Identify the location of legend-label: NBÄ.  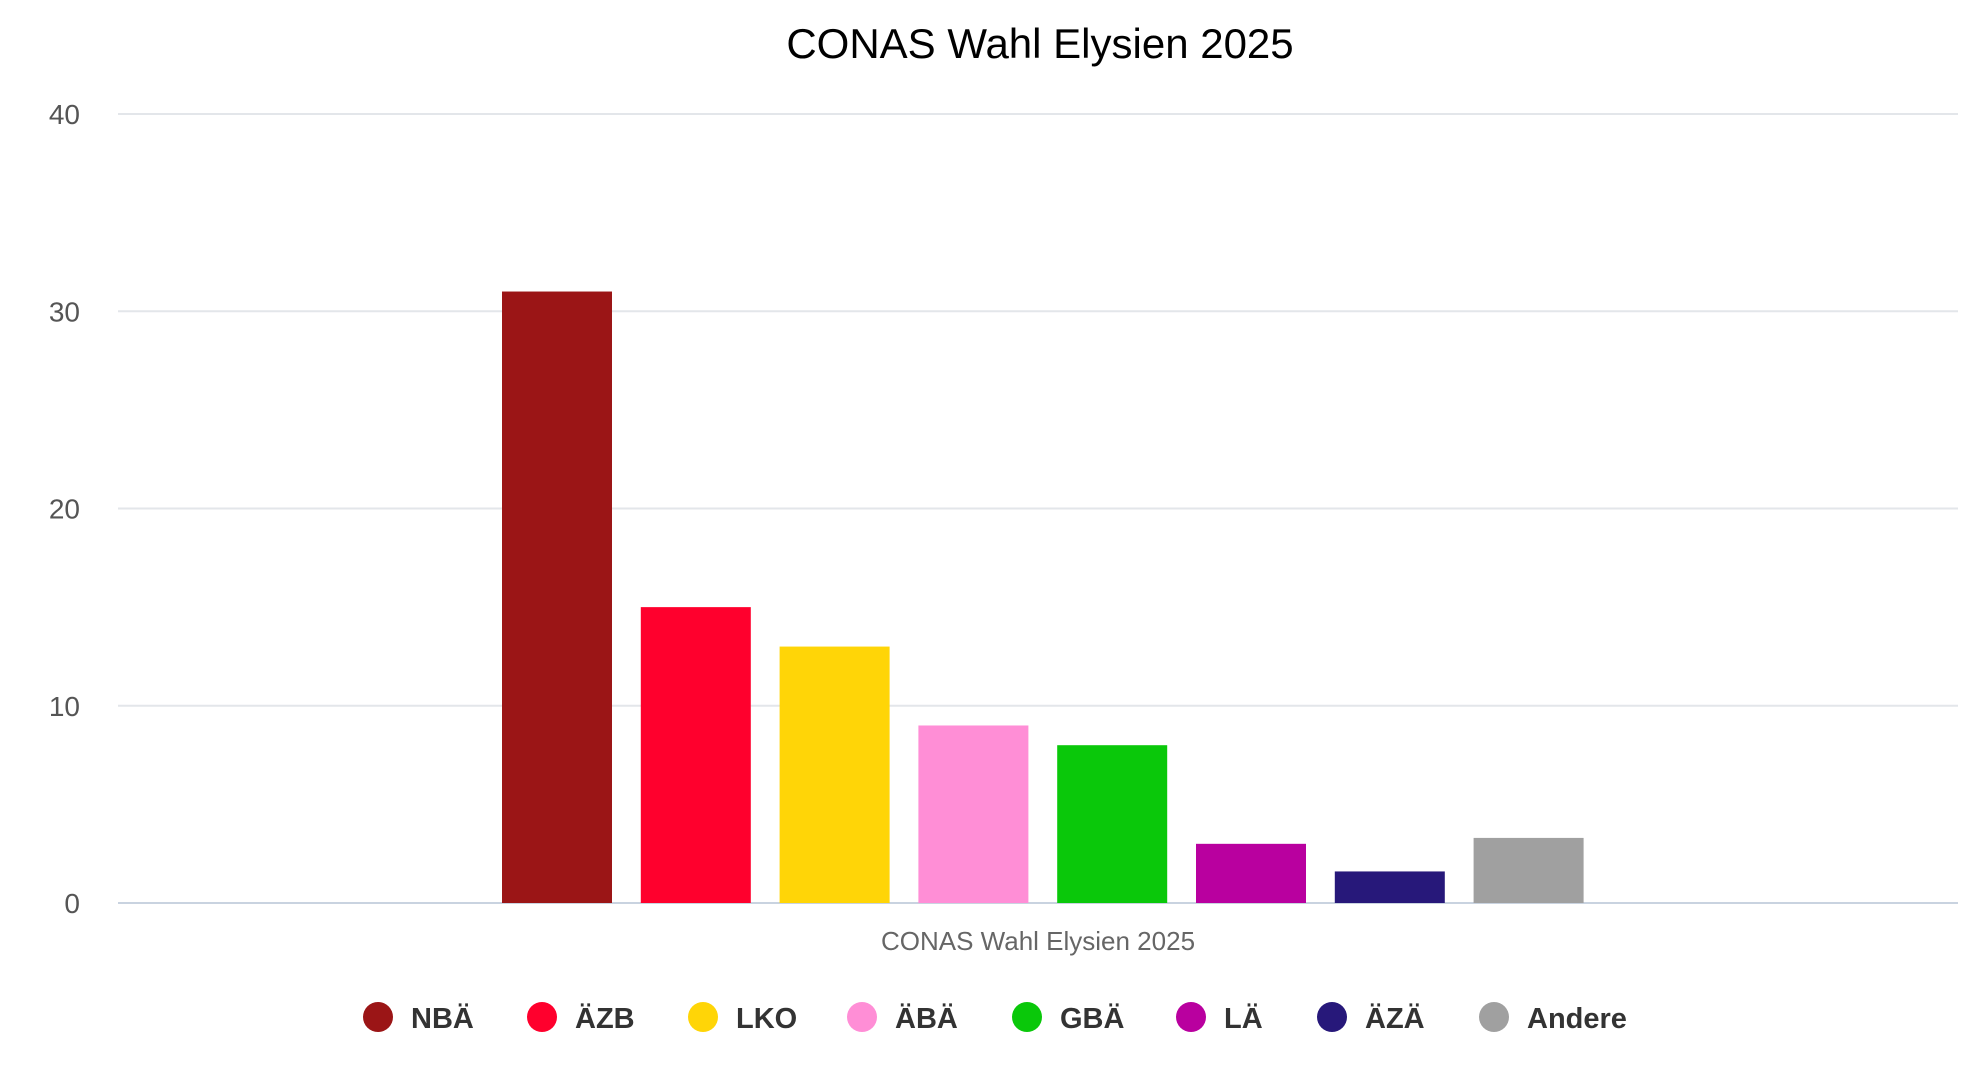
(442, 1018).